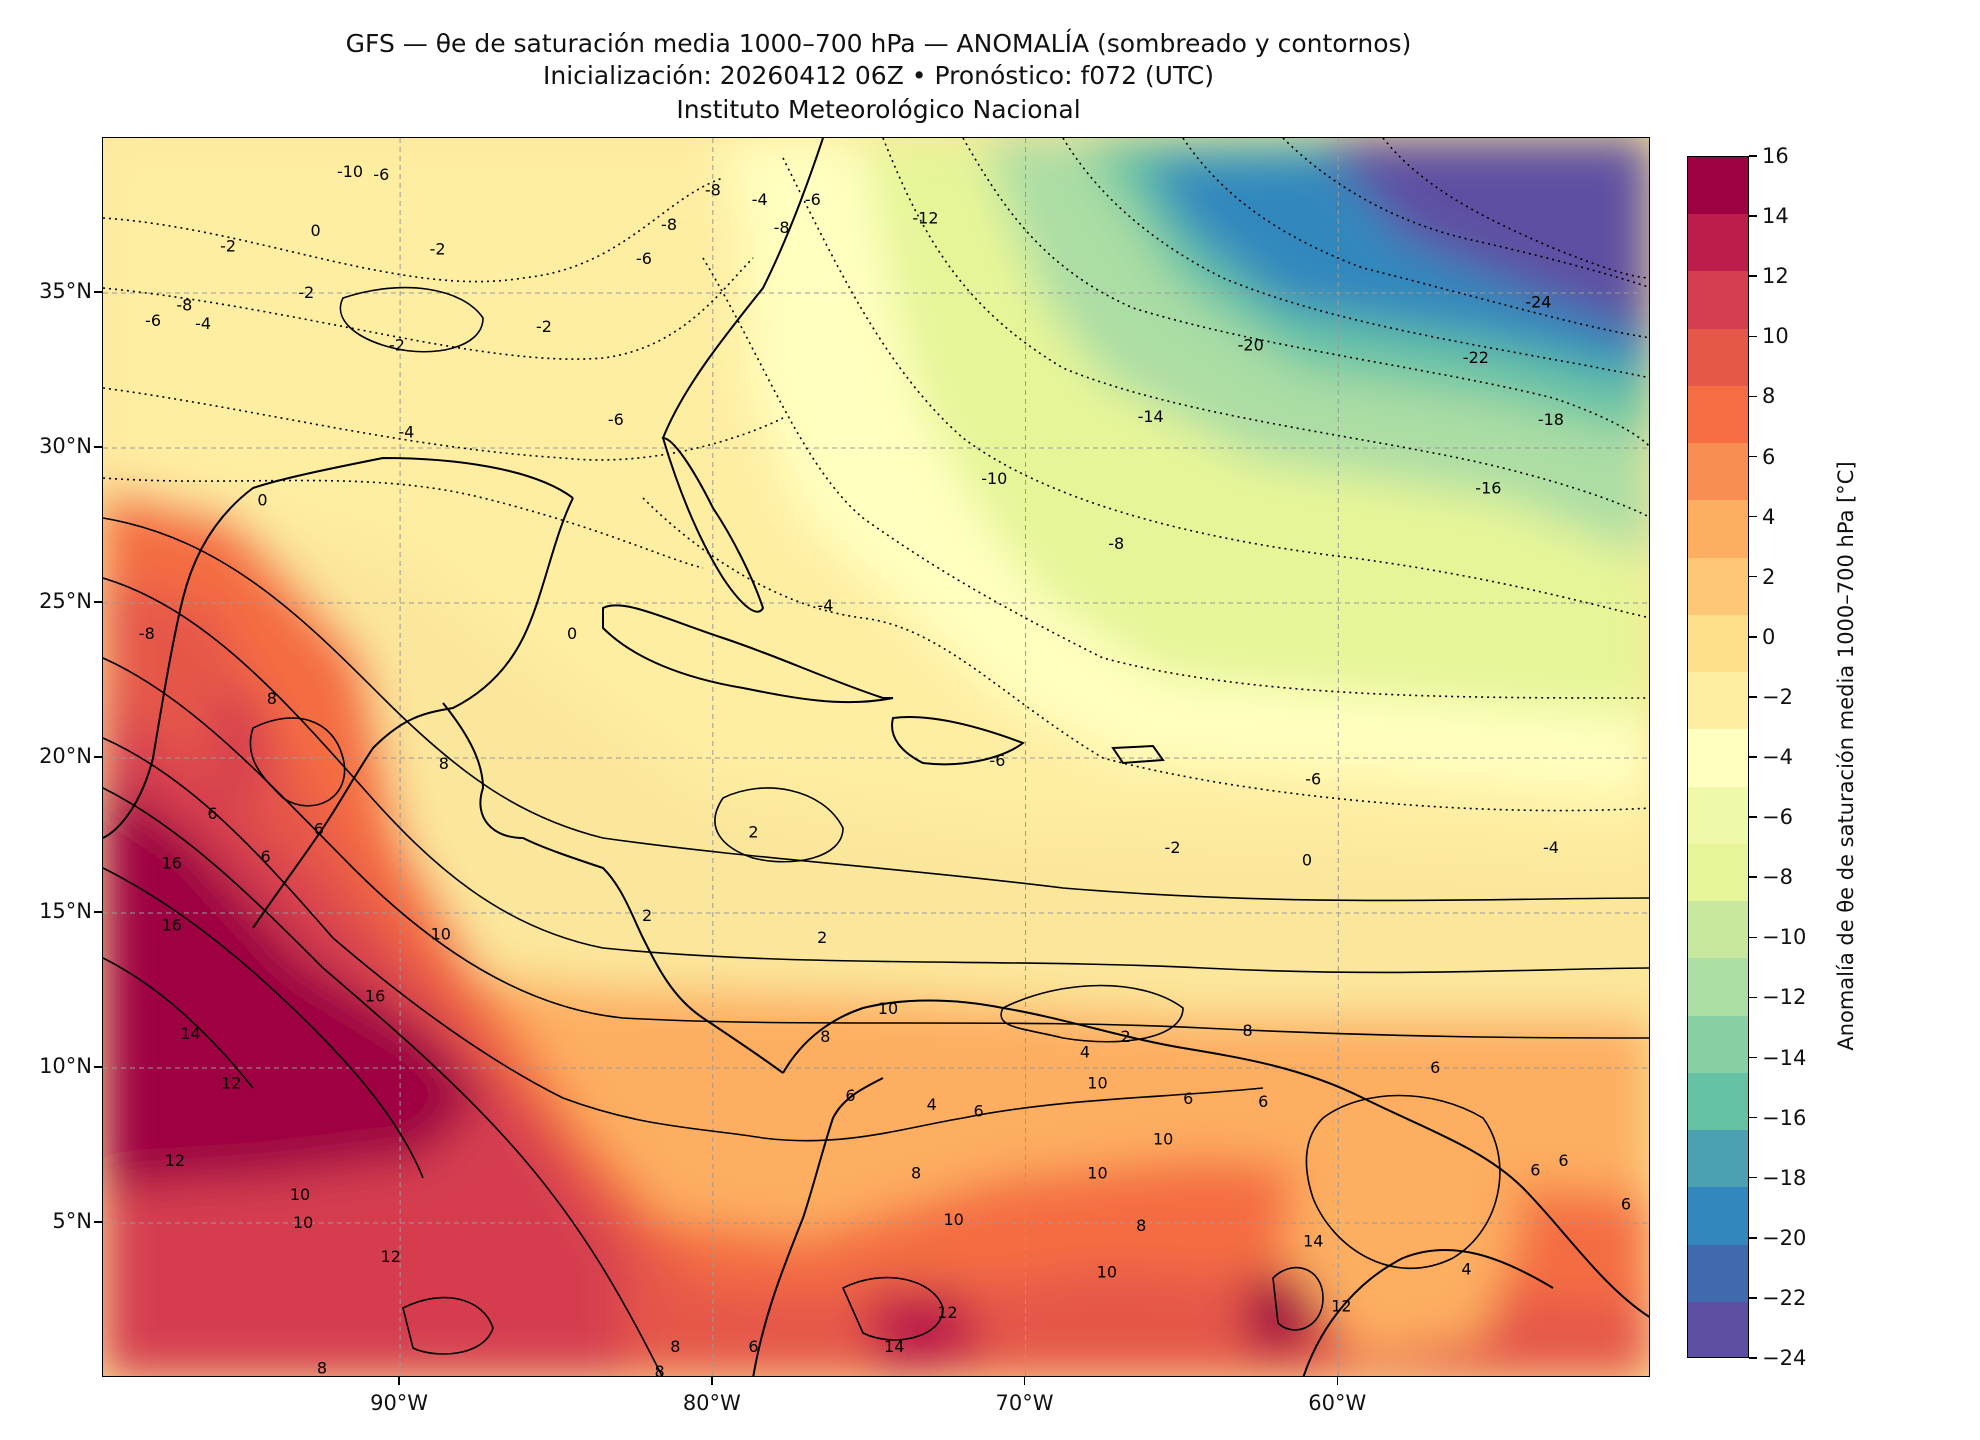 The height and width of the screenshot is (1440, 1980). I want to click on contour-label: -24, so click(1538, 301).